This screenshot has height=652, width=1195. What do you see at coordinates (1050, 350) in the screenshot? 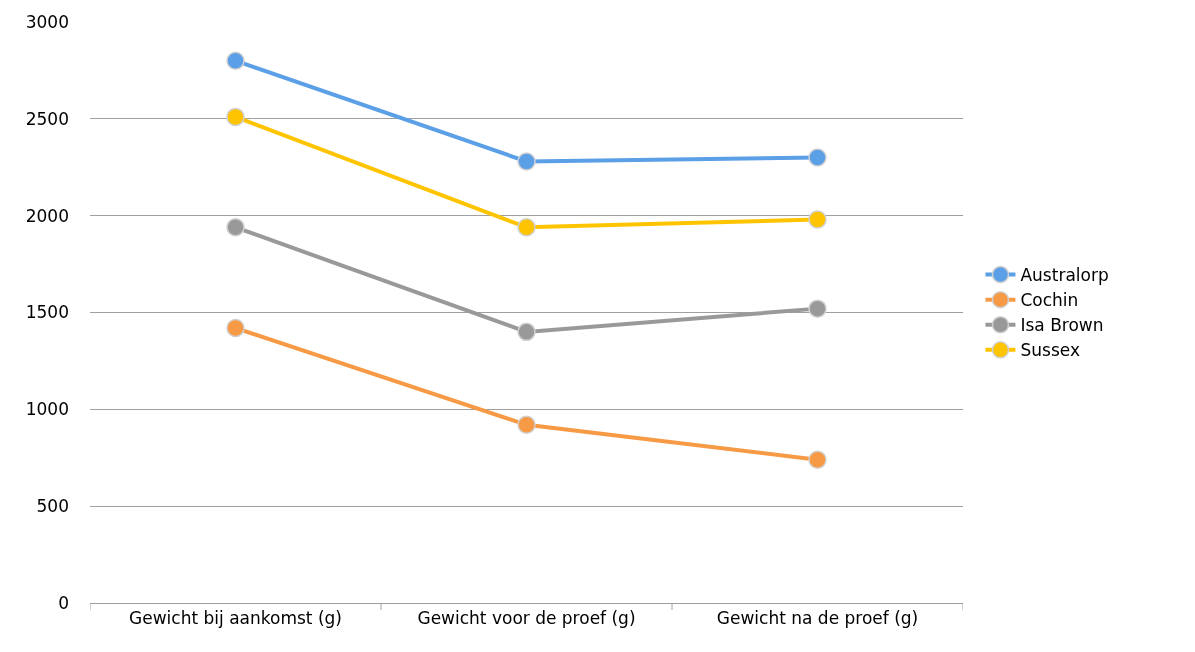
I see `legend-label: Sussex` at bounding box center [1050, 350].